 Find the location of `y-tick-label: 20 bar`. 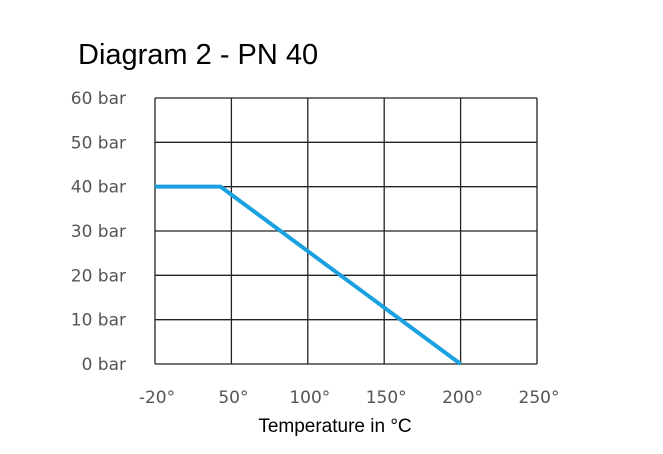

y-tick-label: 20 bar is located at coordinates (98, 276).